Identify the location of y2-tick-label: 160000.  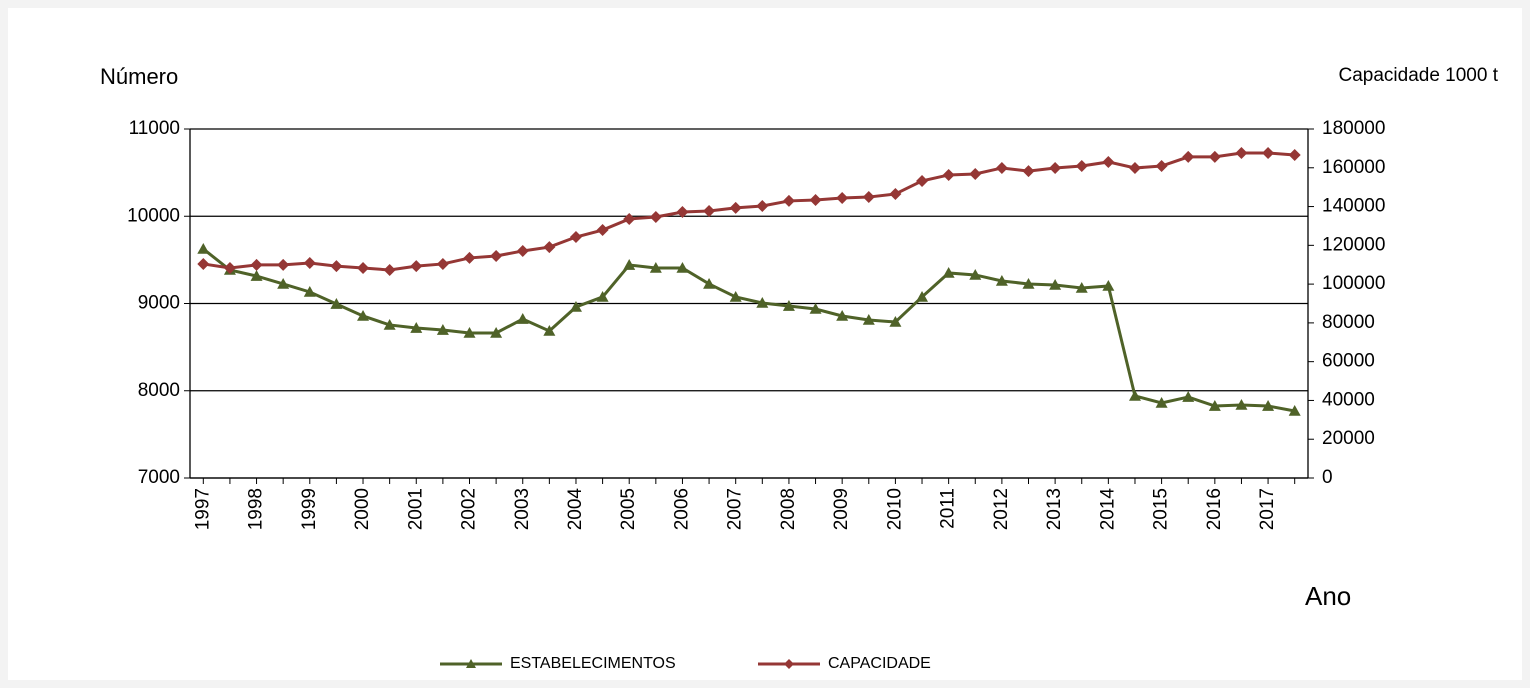
(1353, 167).